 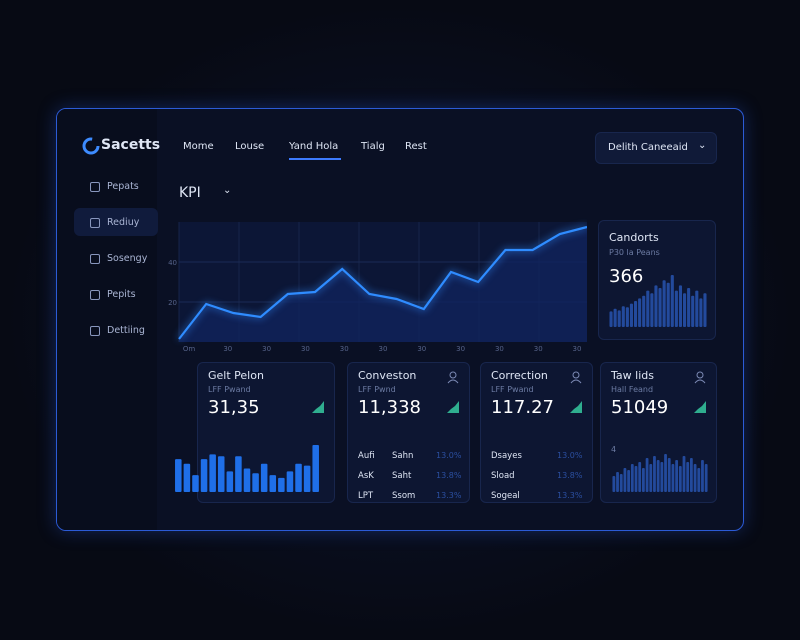 What do you see at coordinates (570, 455) in the screenshot?
I see `table-cell: 13.0%` at bounding box center [570, 455].